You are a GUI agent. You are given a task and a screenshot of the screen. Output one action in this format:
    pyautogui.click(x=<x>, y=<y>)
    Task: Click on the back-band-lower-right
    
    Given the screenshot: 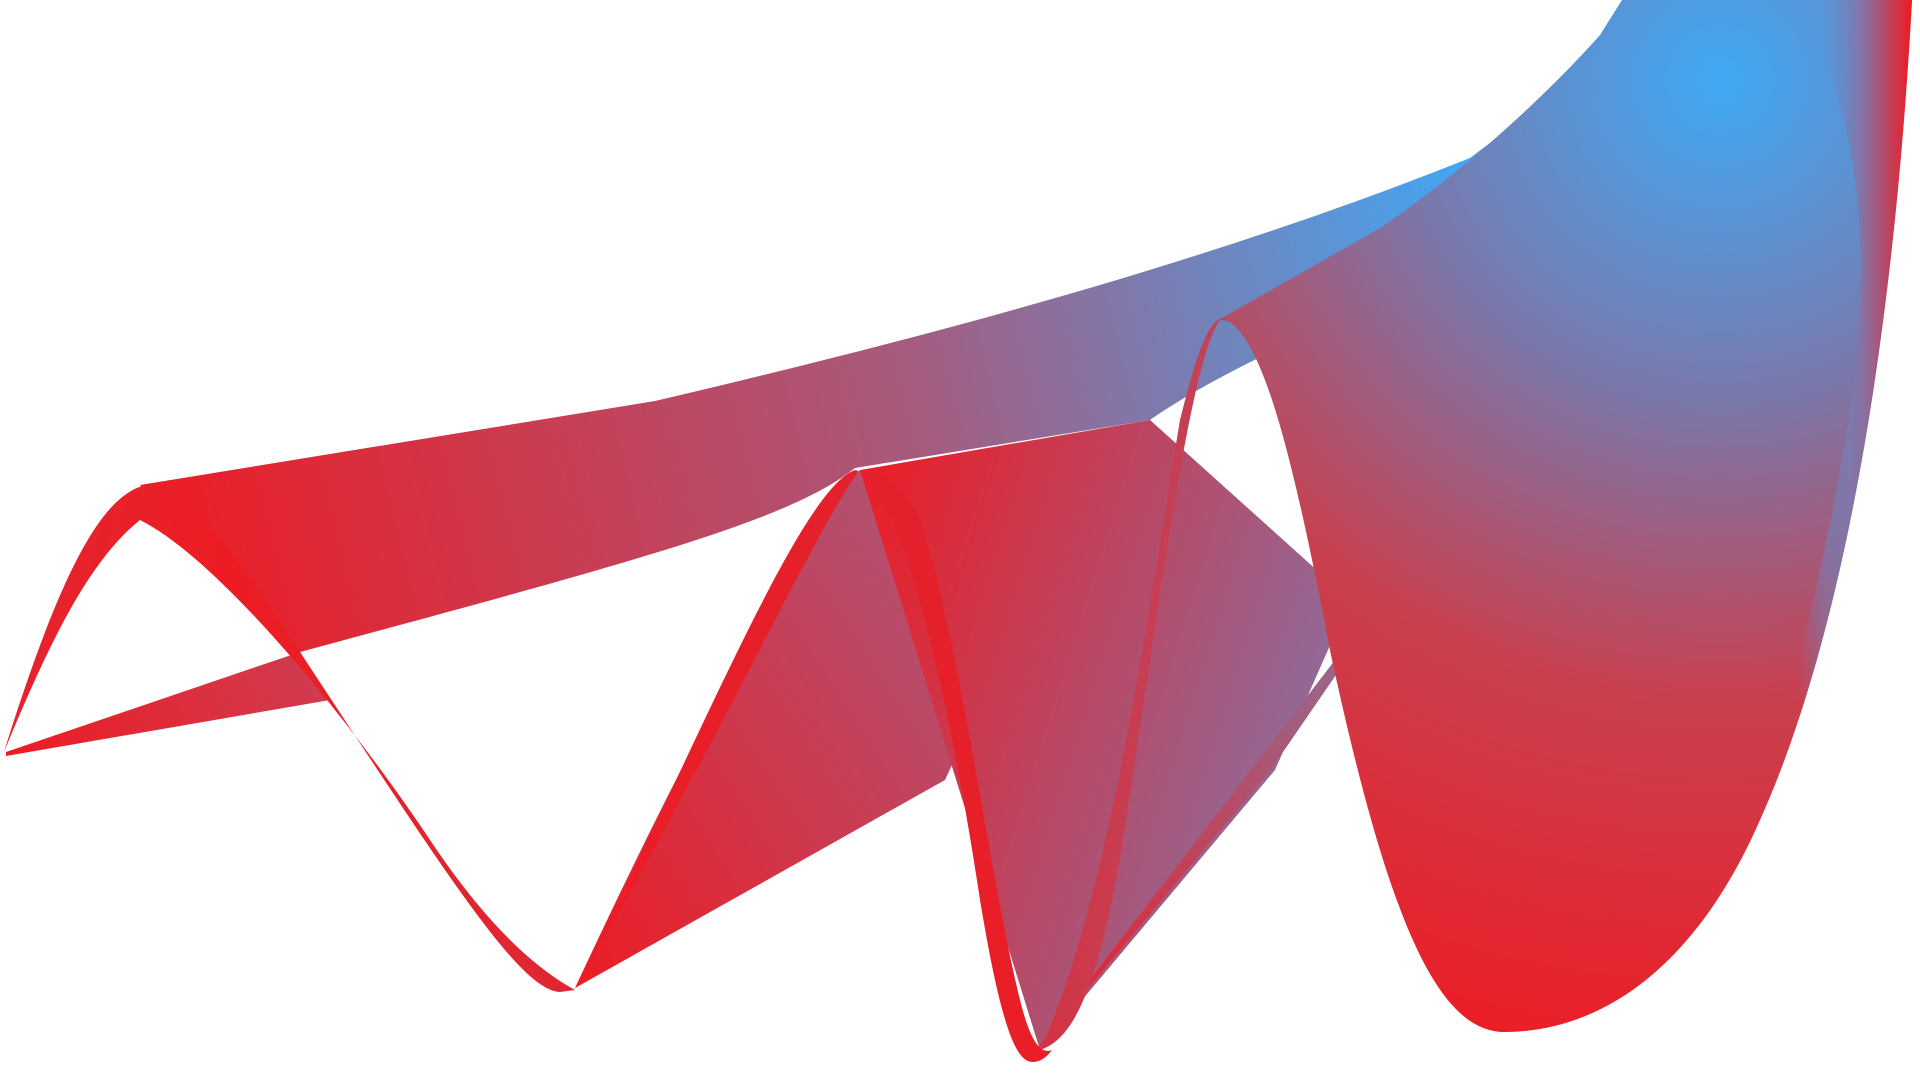 What is the action you would take?
    pyautogui.click(x=1195, y=849)
    